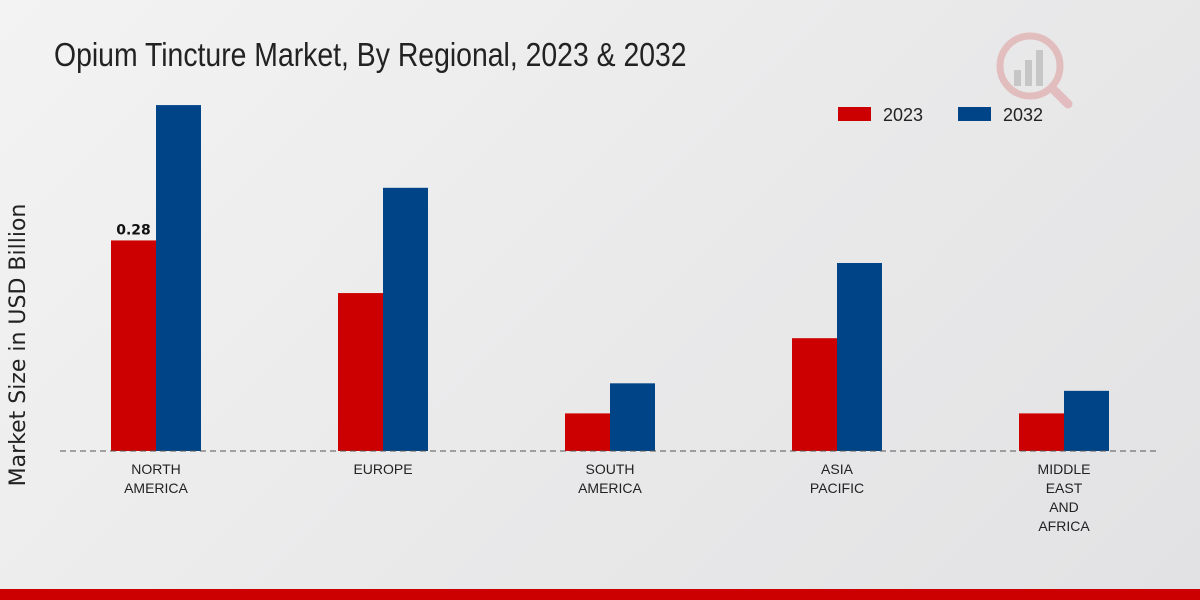  Describe the element at coordinates (854, 114) in the screenshot. I see `legend-swatch-2023` at that location.